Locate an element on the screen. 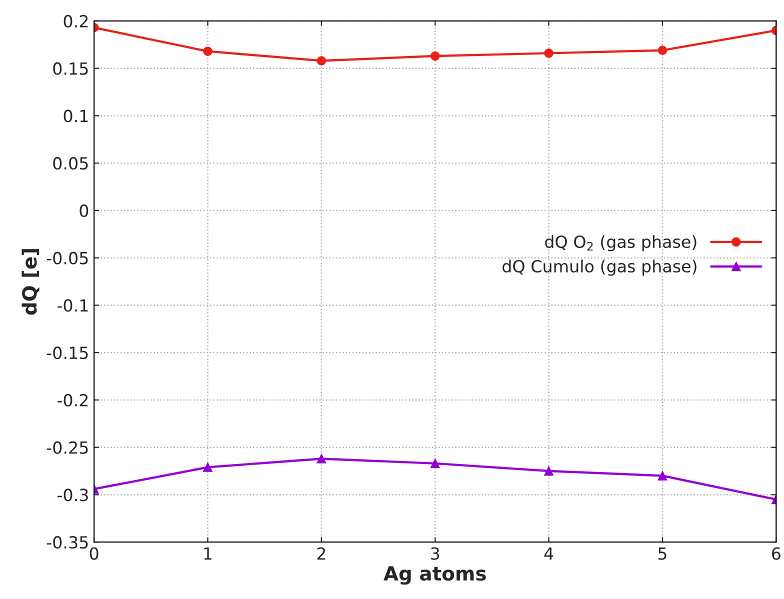  y-tick-label: -0.05 is located at coordinates (67, 258).